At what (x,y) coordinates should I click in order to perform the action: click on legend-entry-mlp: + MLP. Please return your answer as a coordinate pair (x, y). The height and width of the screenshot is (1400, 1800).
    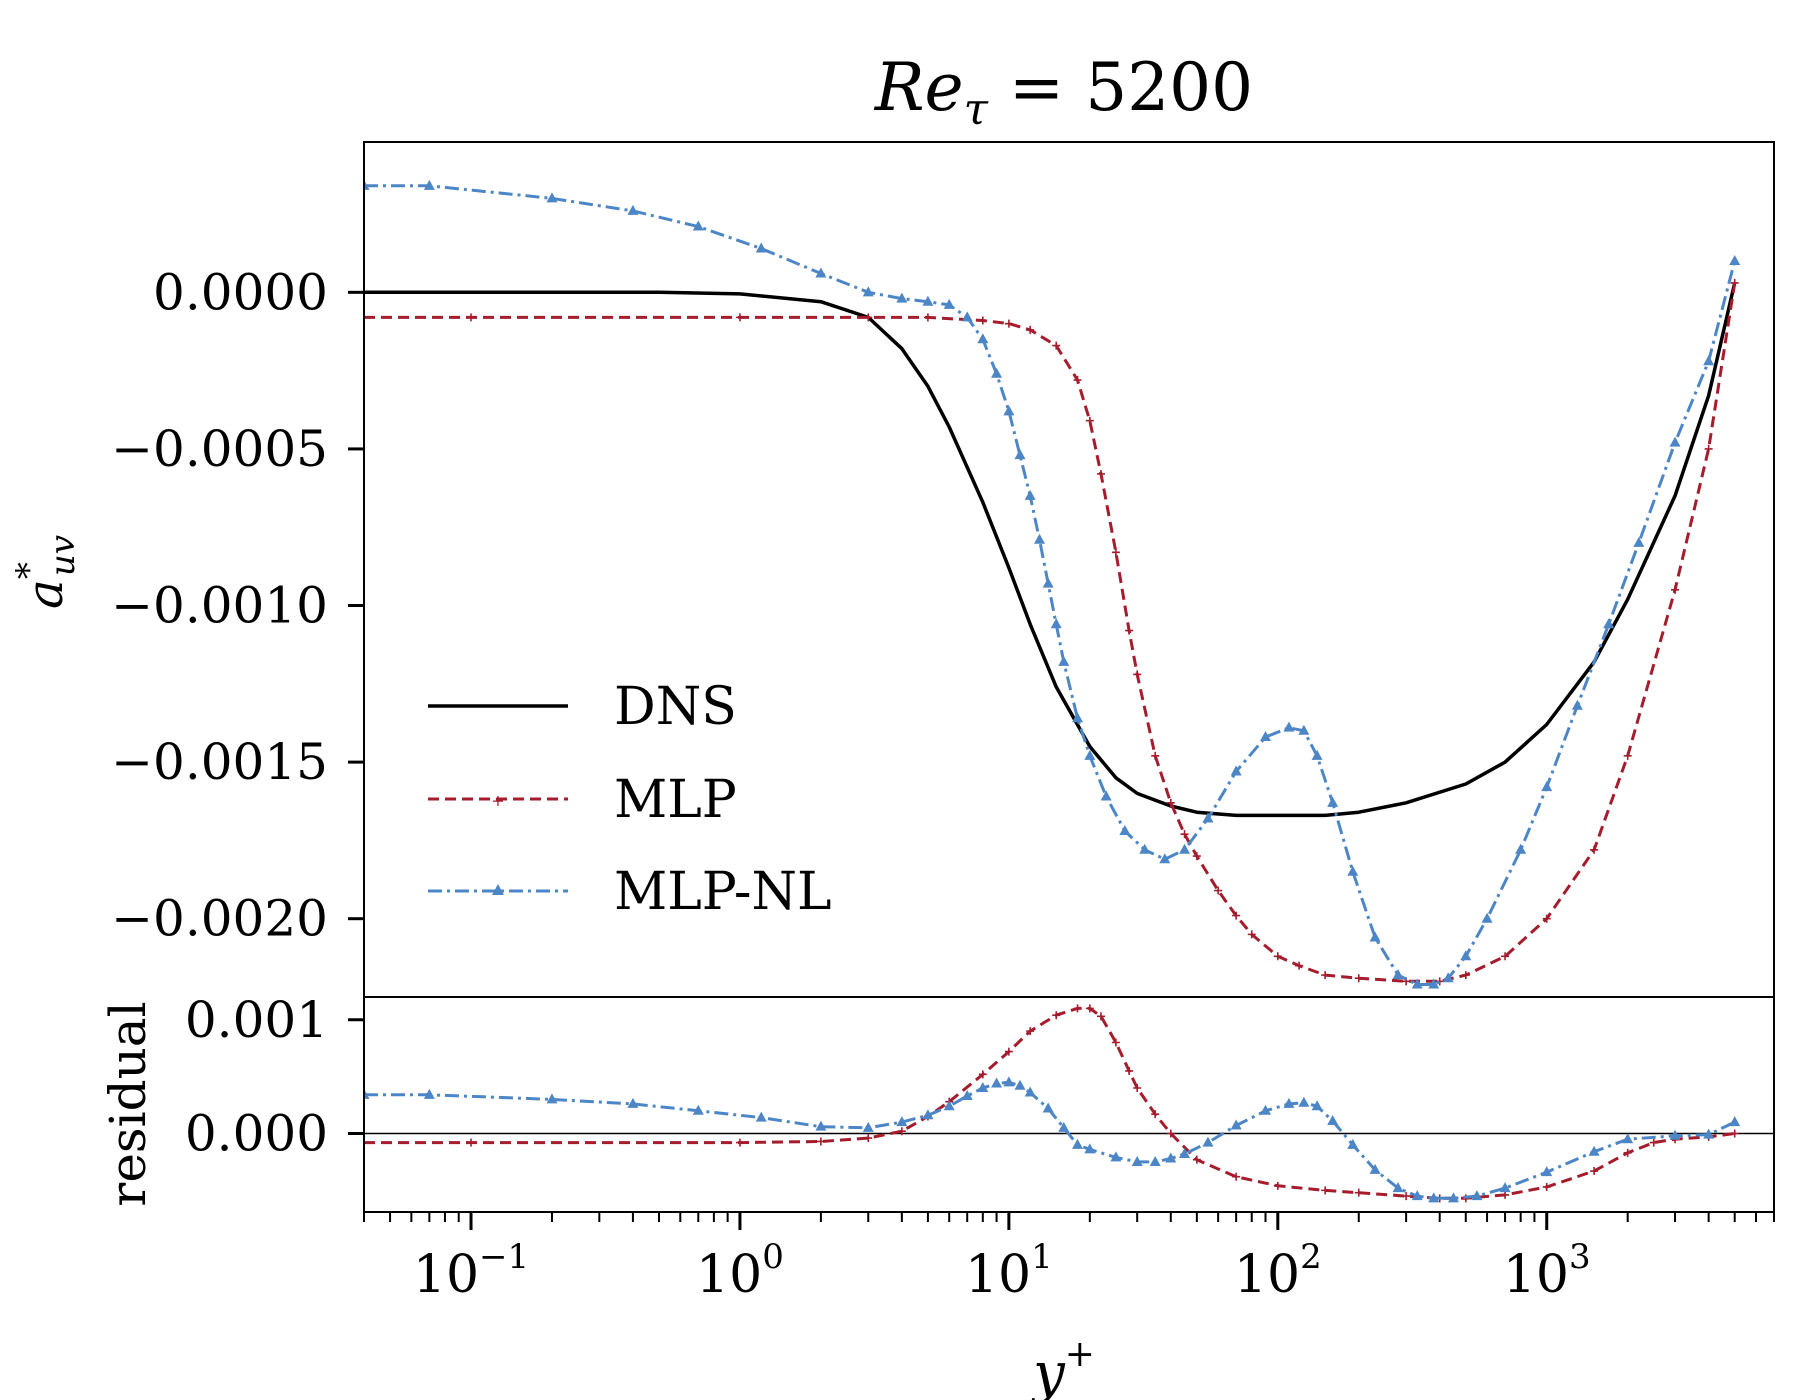
    Looking at the image, I should click on (582, 800).